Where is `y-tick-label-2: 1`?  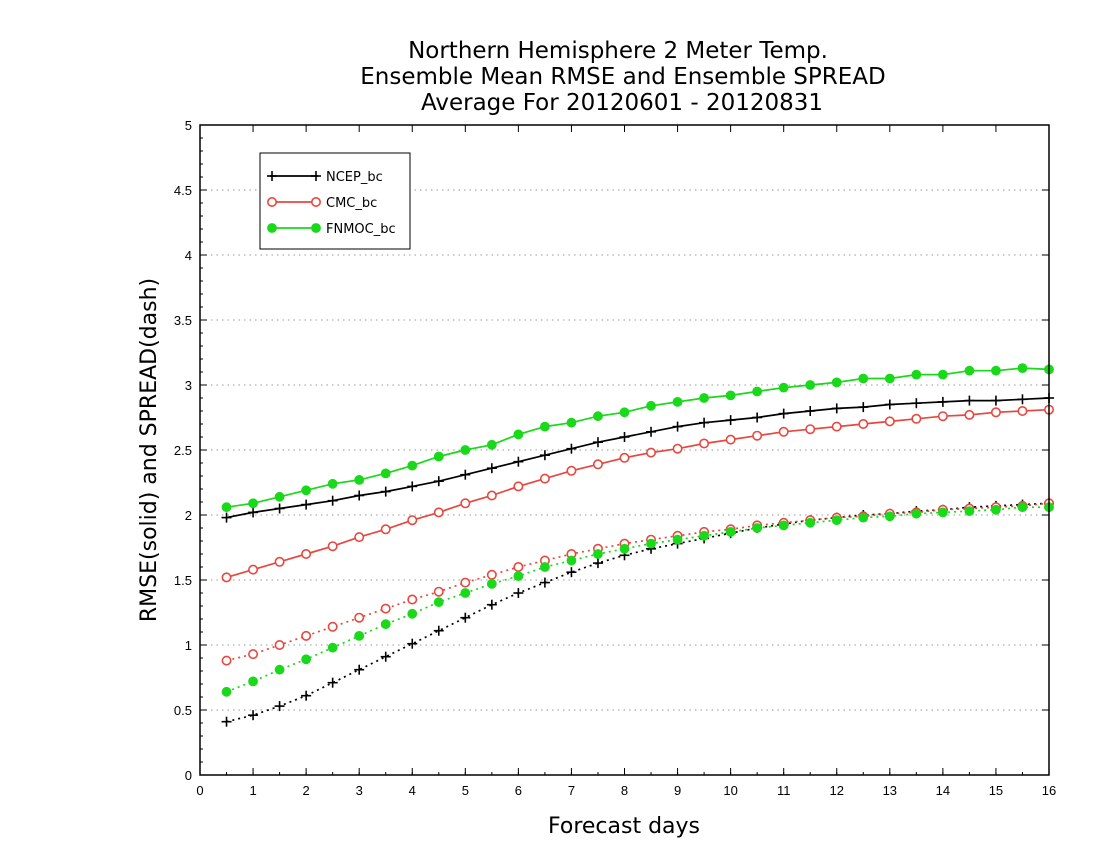
y-tick-label-2: 1 is located at coordinates (188, 645).